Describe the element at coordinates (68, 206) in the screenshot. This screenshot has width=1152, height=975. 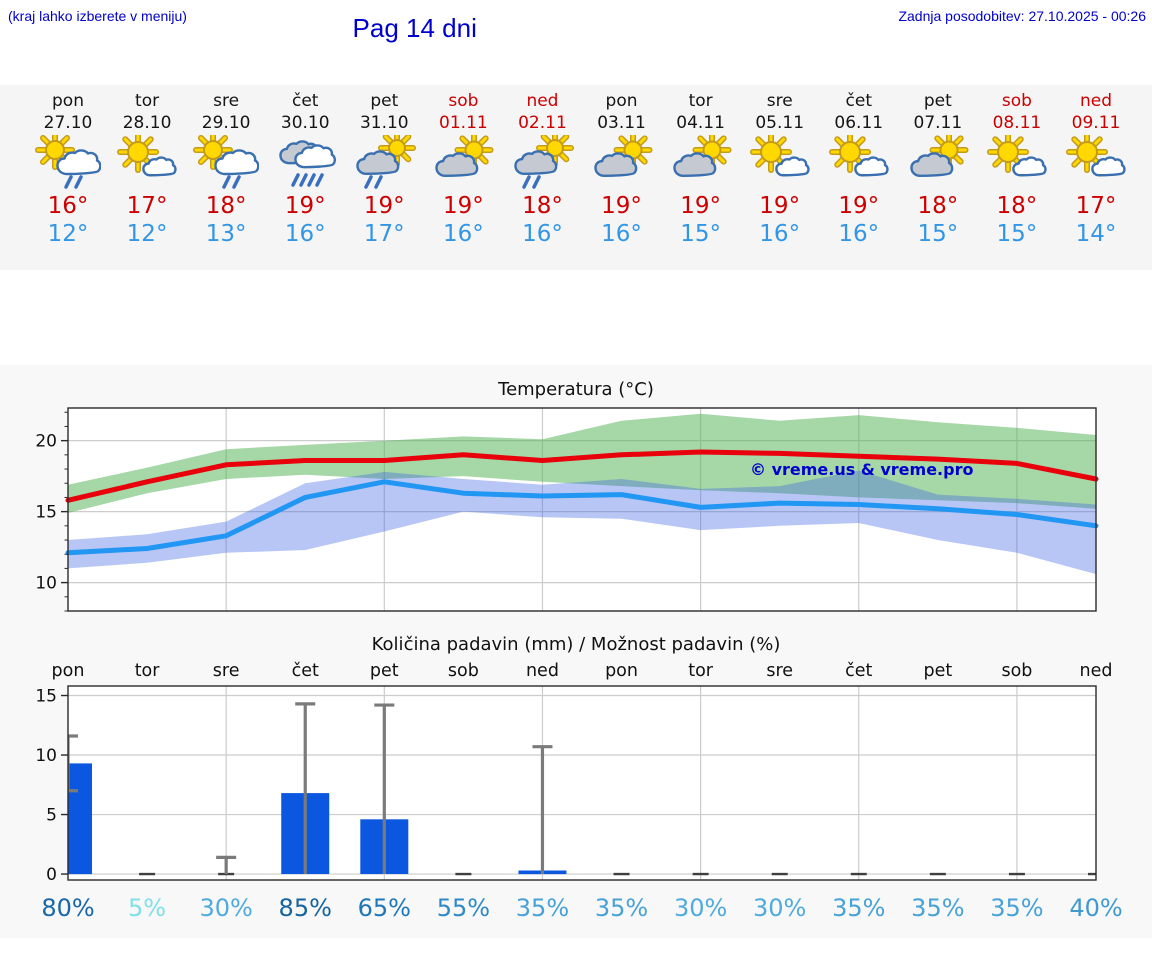
I see `tmax-value: 16°` at that location.